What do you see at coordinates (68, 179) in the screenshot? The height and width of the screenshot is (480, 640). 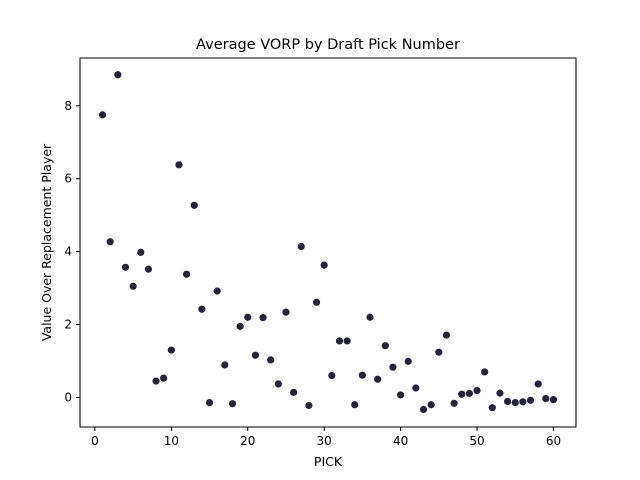 I see `y-tick-label: 6` at bounding box center [68, 179].